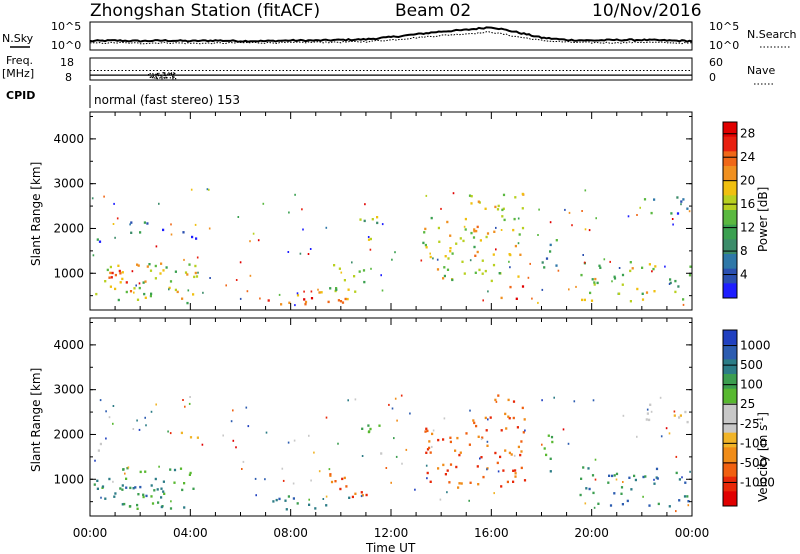 Image resolution: width=800 pixels, height=554 pixels. I want to click on freq-tick-top: 18, so click(67, 62).